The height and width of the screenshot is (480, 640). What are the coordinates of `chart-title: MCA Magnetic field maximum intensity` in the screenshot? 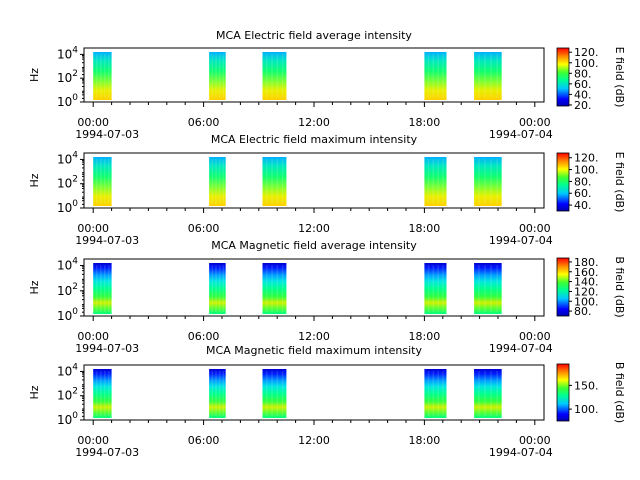 It's located at (314, 350).